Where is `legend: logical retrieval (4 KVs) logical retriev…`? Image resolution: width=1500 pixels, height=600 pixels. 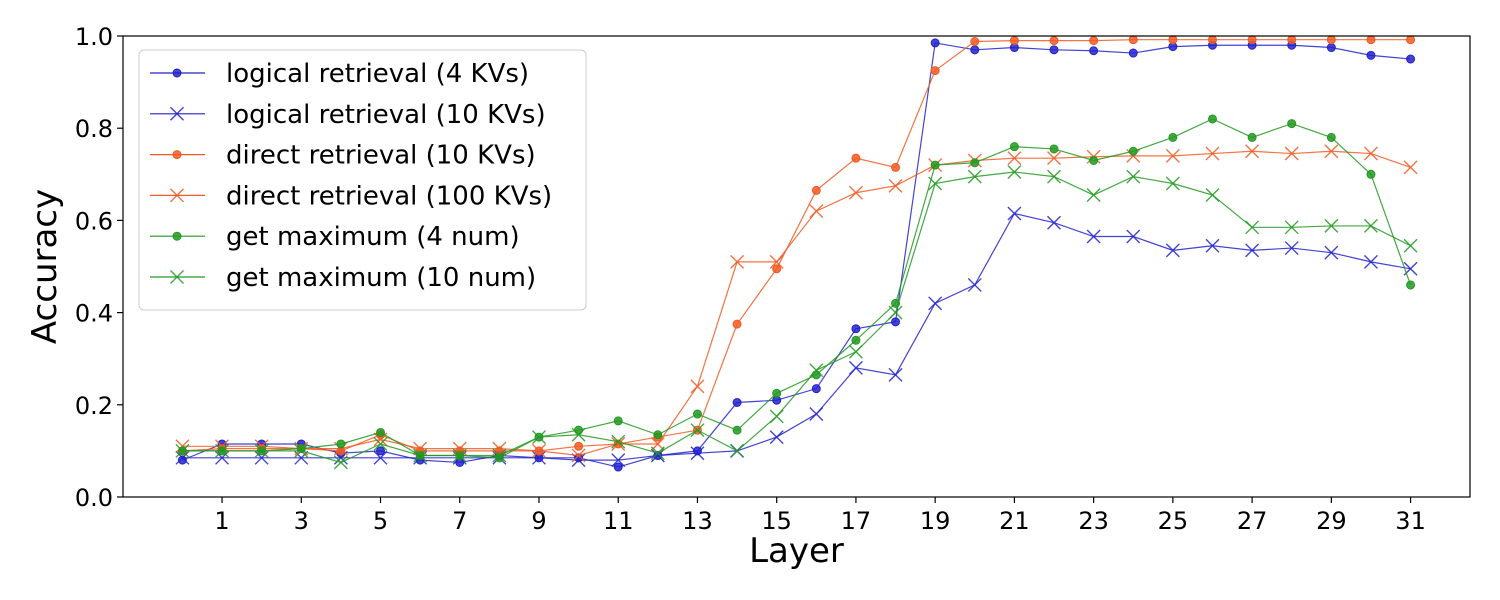
legend: logical retrieval (4 KVs) logical retriev… is located at coordinates (362, 180).